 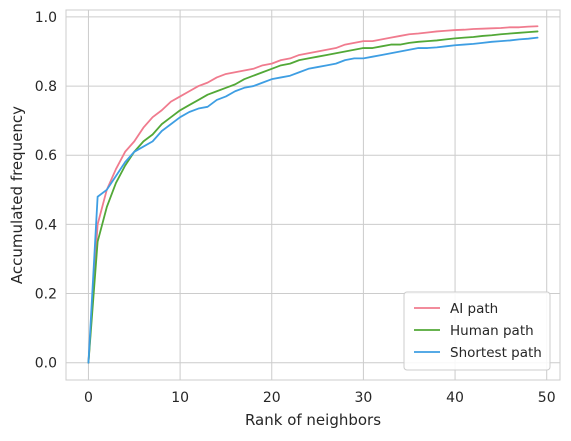 I want to click on x-axis-label: Rank of neighbors, so click(x=313, y=420).